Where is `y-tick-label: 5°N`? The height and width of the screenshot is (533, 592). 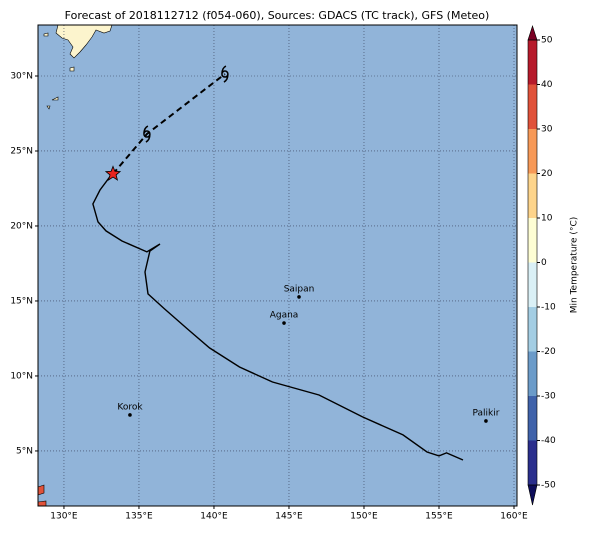
y-tick-label: 5°N is located at coordinates (24, 451).